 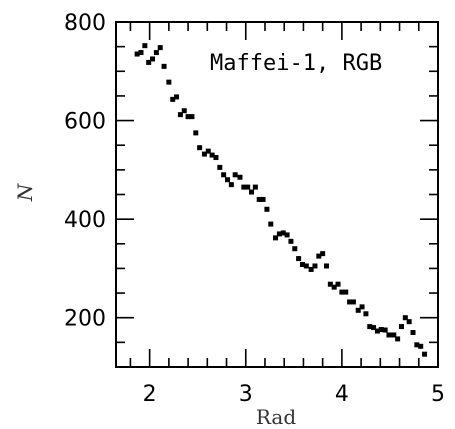 What do you see at coordinates (25, 192) in the screenshot?
I see `y-axis-label: N` at bounding box center [25, 192].